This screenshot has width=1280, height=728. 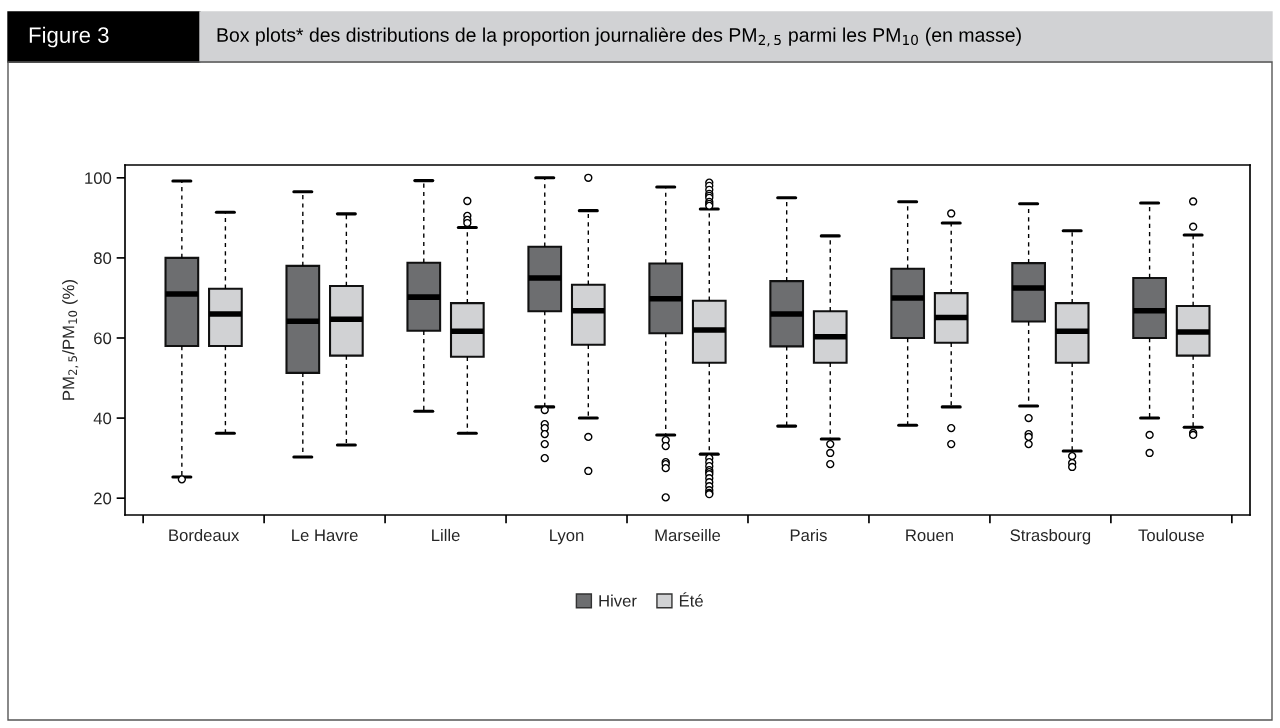 What do you see at coordinates (98, 178) in the screenshot?
I see `y-tick-label: 100` at bounding box center [98, 178].